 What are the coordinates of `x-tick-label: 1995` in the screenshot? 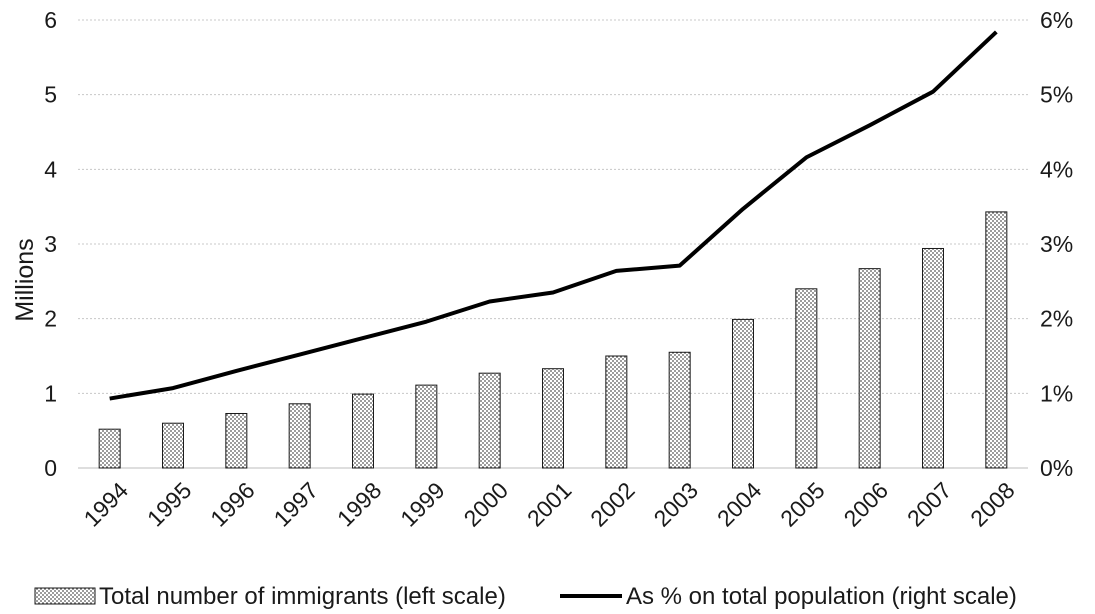 It's located at (169, 504).